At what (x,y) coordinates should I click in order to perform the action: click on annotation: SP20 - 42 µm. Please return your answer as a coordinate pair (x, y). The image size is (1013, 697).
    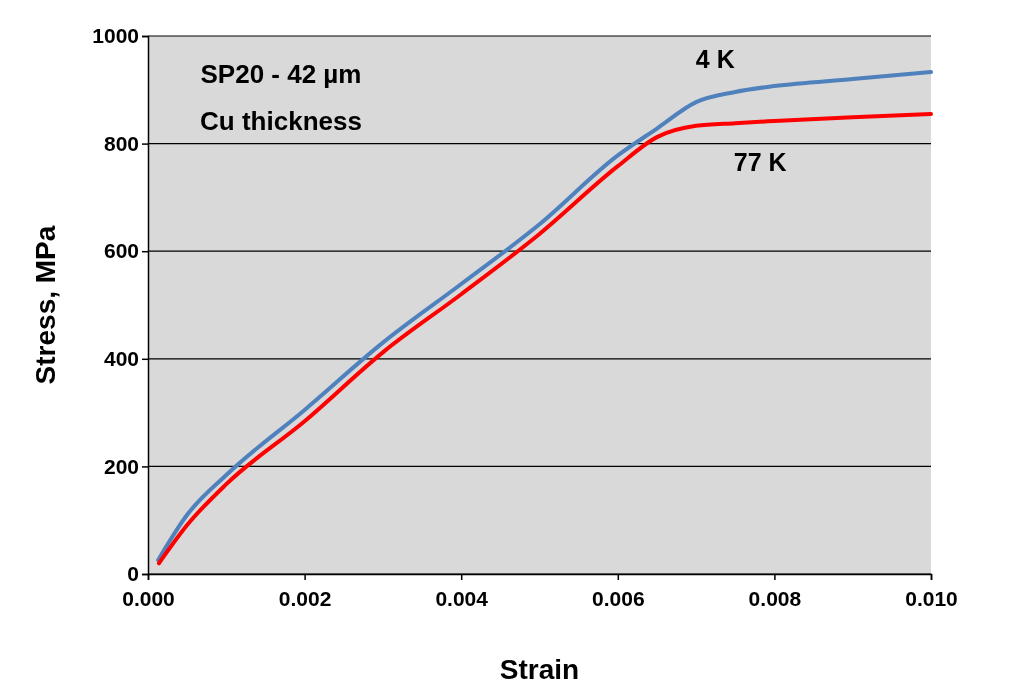
    Looking at the image, I should click on (281, 74).